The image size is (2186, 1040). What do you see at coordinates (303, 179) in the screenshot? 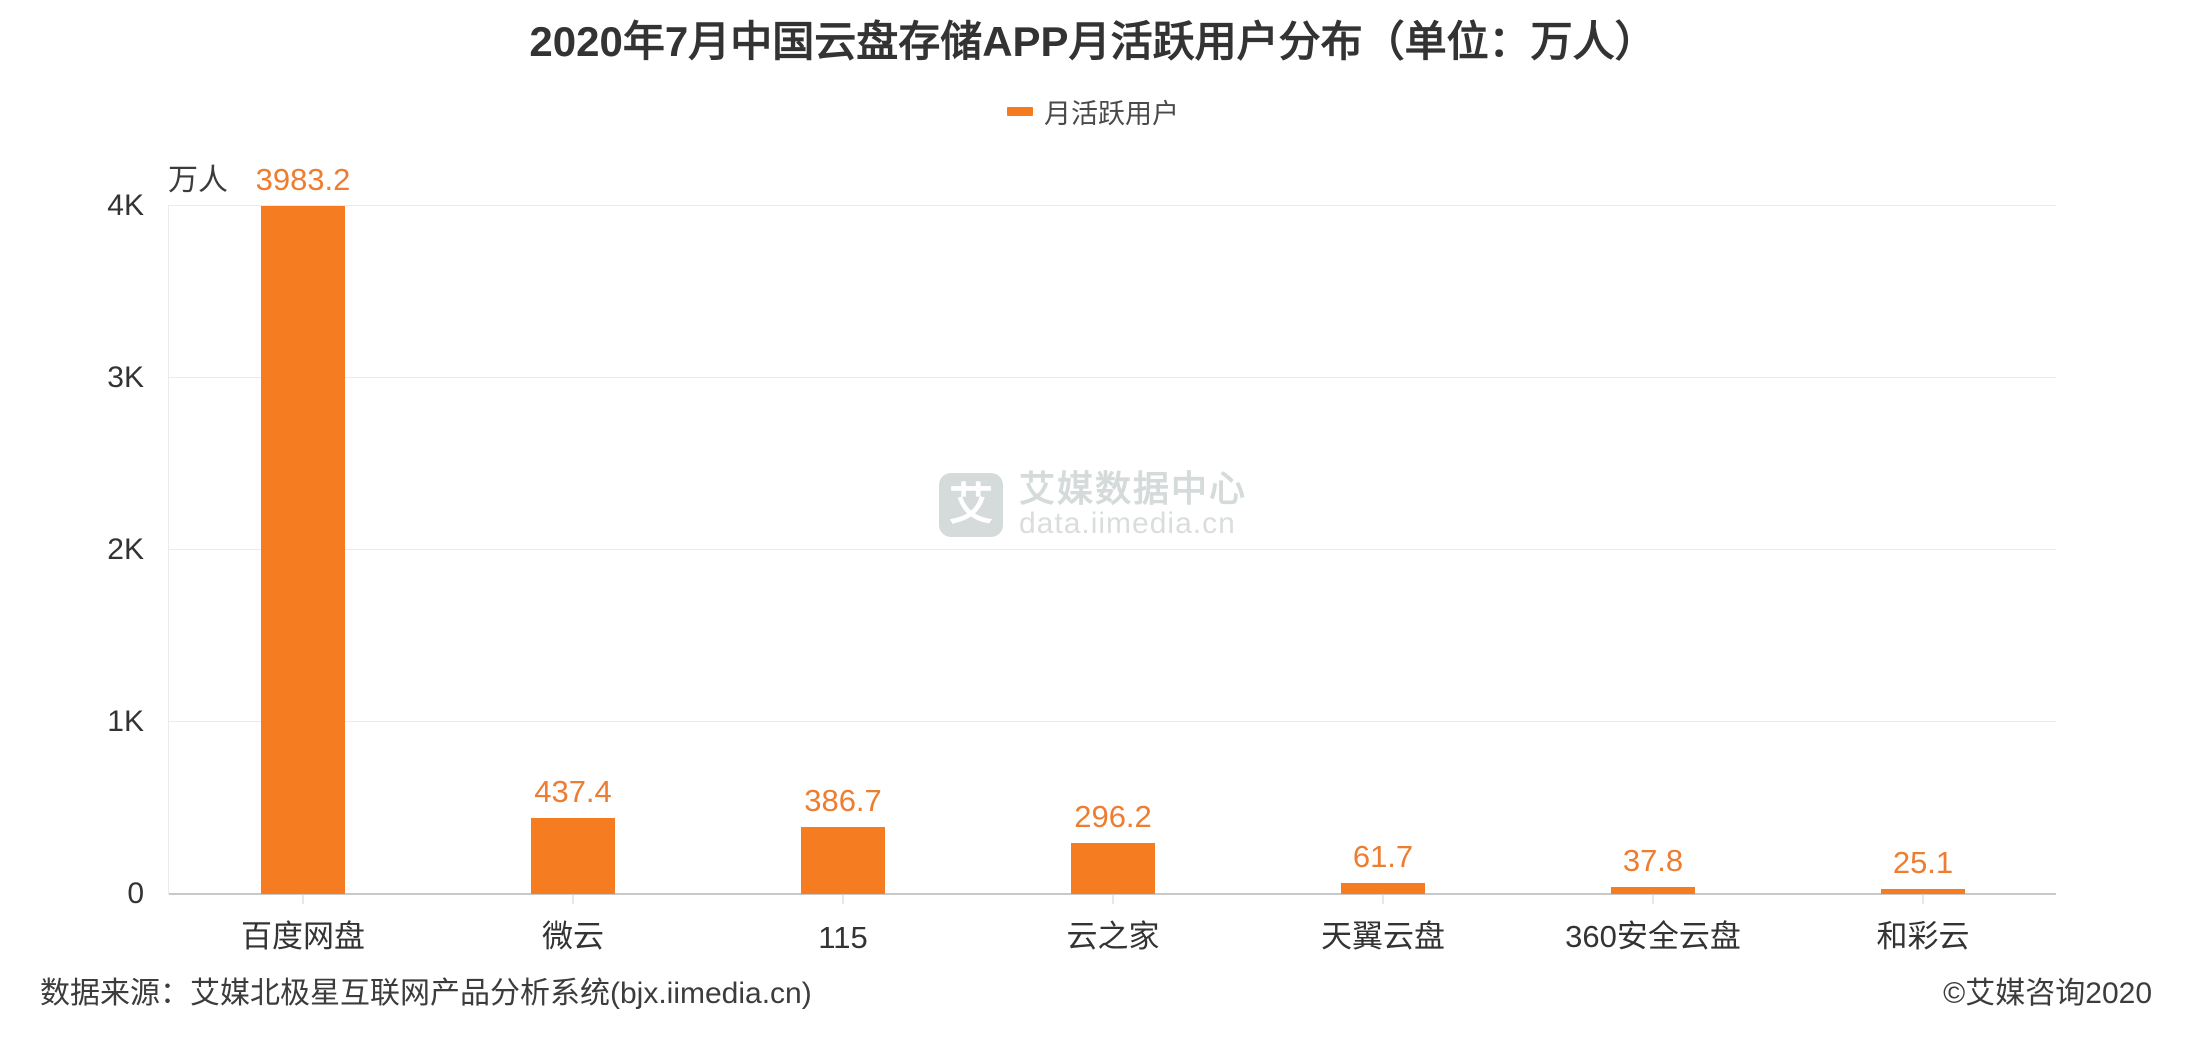
I see `bar-value-label-0: 3983.2` at bounding box center [303, 179].